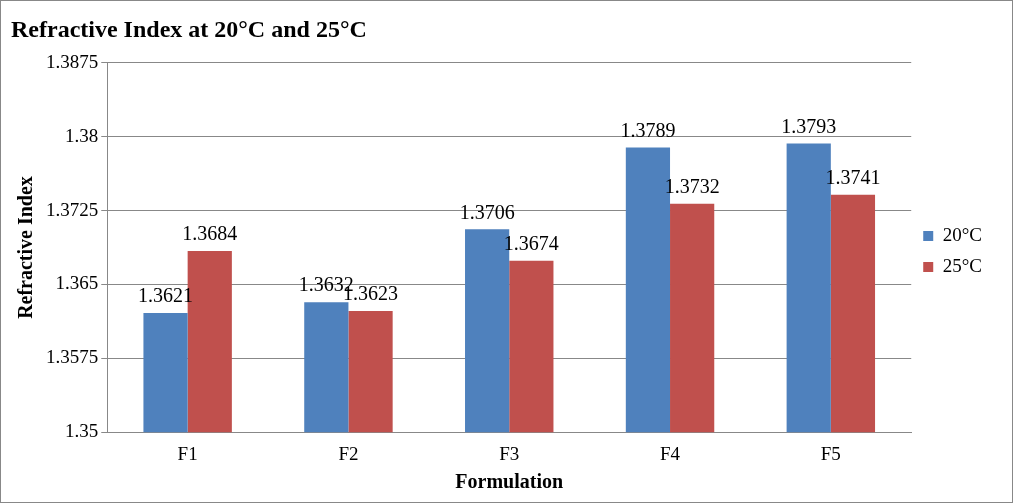 This screenshot has height=503, width=1013. Describe the element at coordinates (962, 234) in the screenshot. I see `legend-label: 20°C` at that location.